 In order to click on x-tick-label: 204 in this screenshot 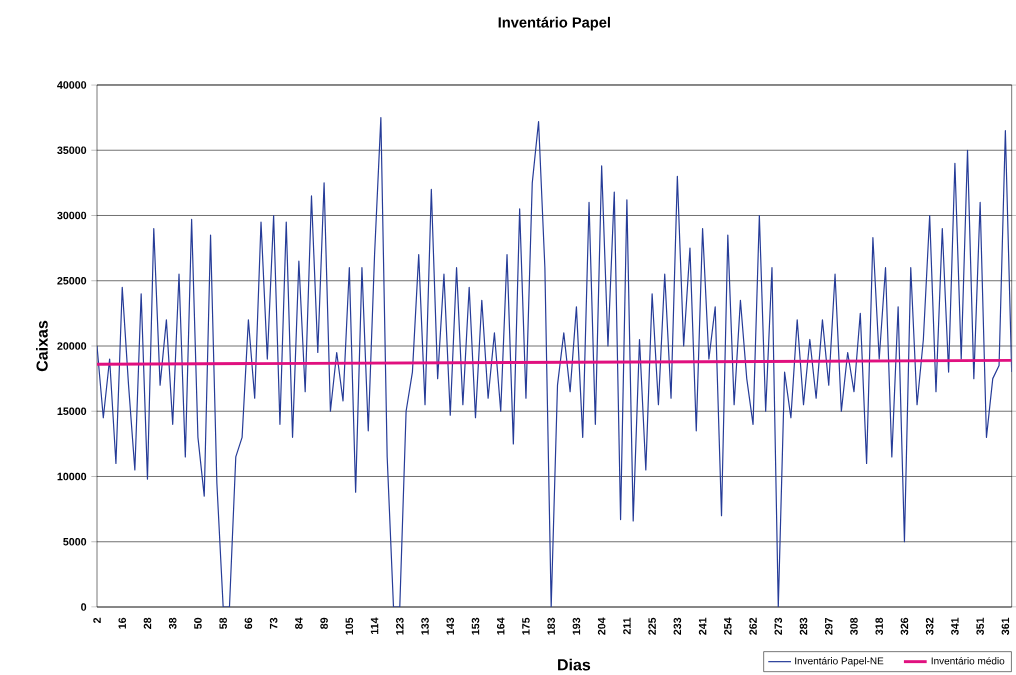, I will do `click(601, 626)`.